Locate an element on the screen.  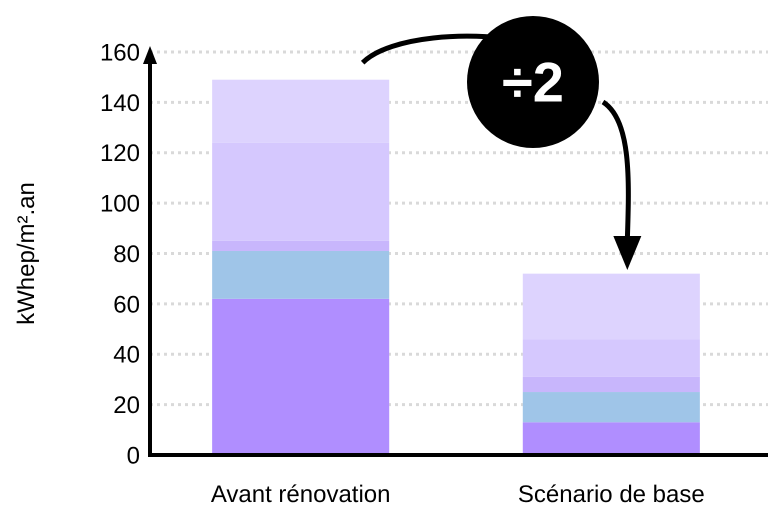
y-tick-label: 60 is located at coordinates (126, 304).